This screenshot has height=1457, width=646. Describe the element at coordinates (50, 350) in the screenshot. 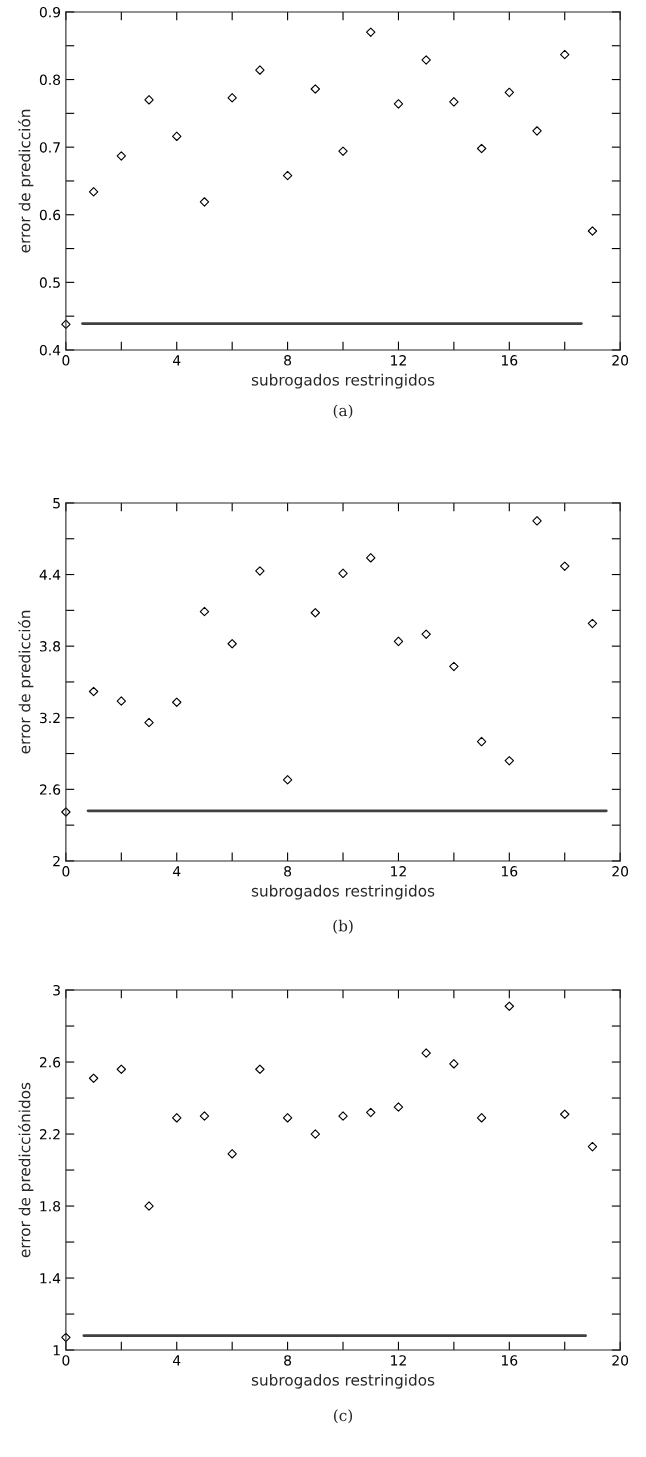

I see `y-tick-label: 0.4` at that location.